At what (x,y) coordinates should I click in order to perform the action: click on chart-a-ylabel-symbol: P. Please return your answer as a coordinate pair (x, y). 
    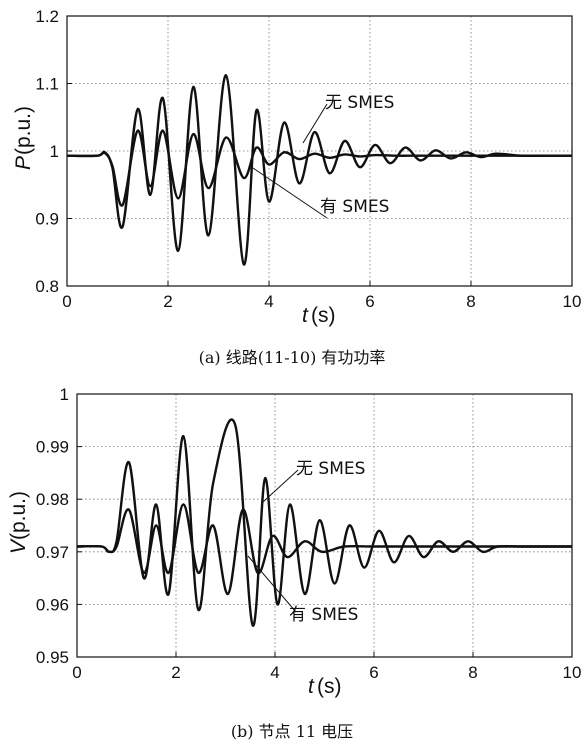
    Looking at the image, I should click on (23, 163).